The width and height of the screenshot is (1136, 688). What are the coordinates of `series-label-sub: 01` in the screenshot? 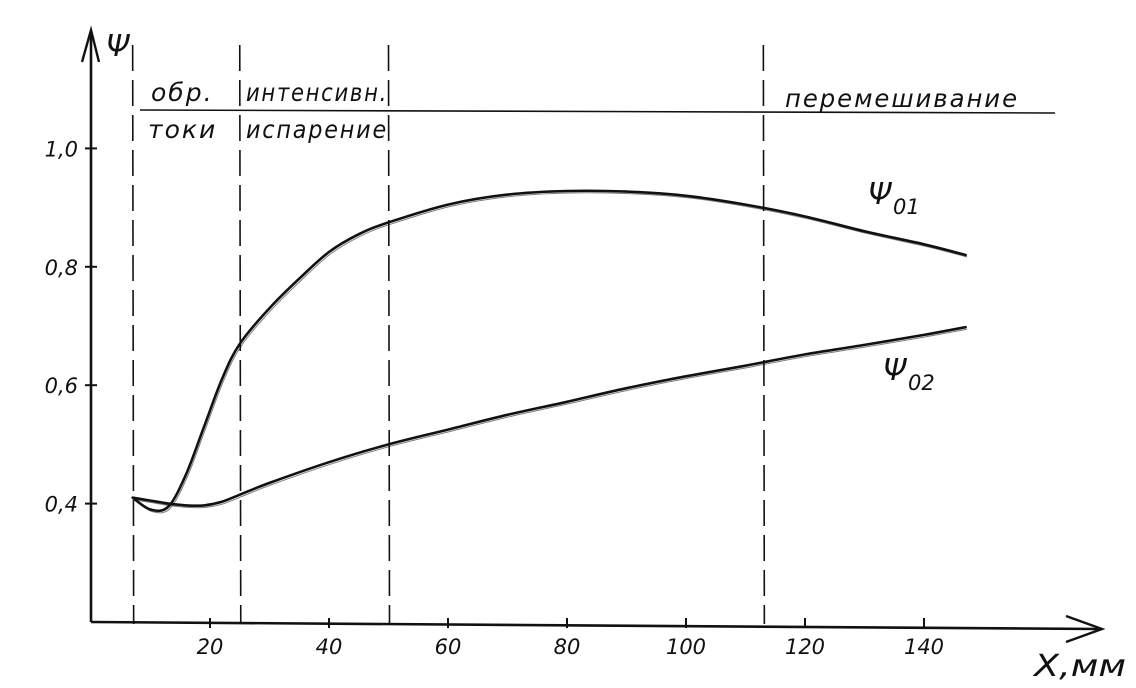 It's located at (906, 207).